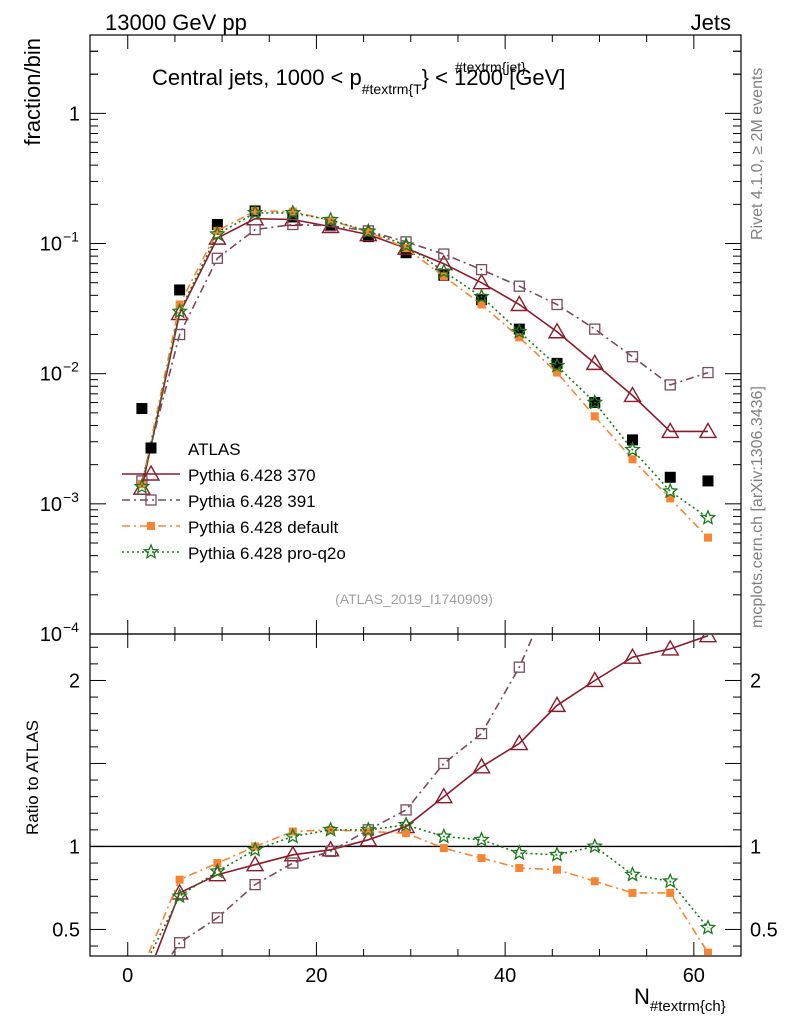 Image resolution: width=786 pixels, height=1024 pixels. What do you see at coordinates (71, 497) in the screenshot?
I see `y-tick-label-exp: −3` at bounding box center [71, 497].